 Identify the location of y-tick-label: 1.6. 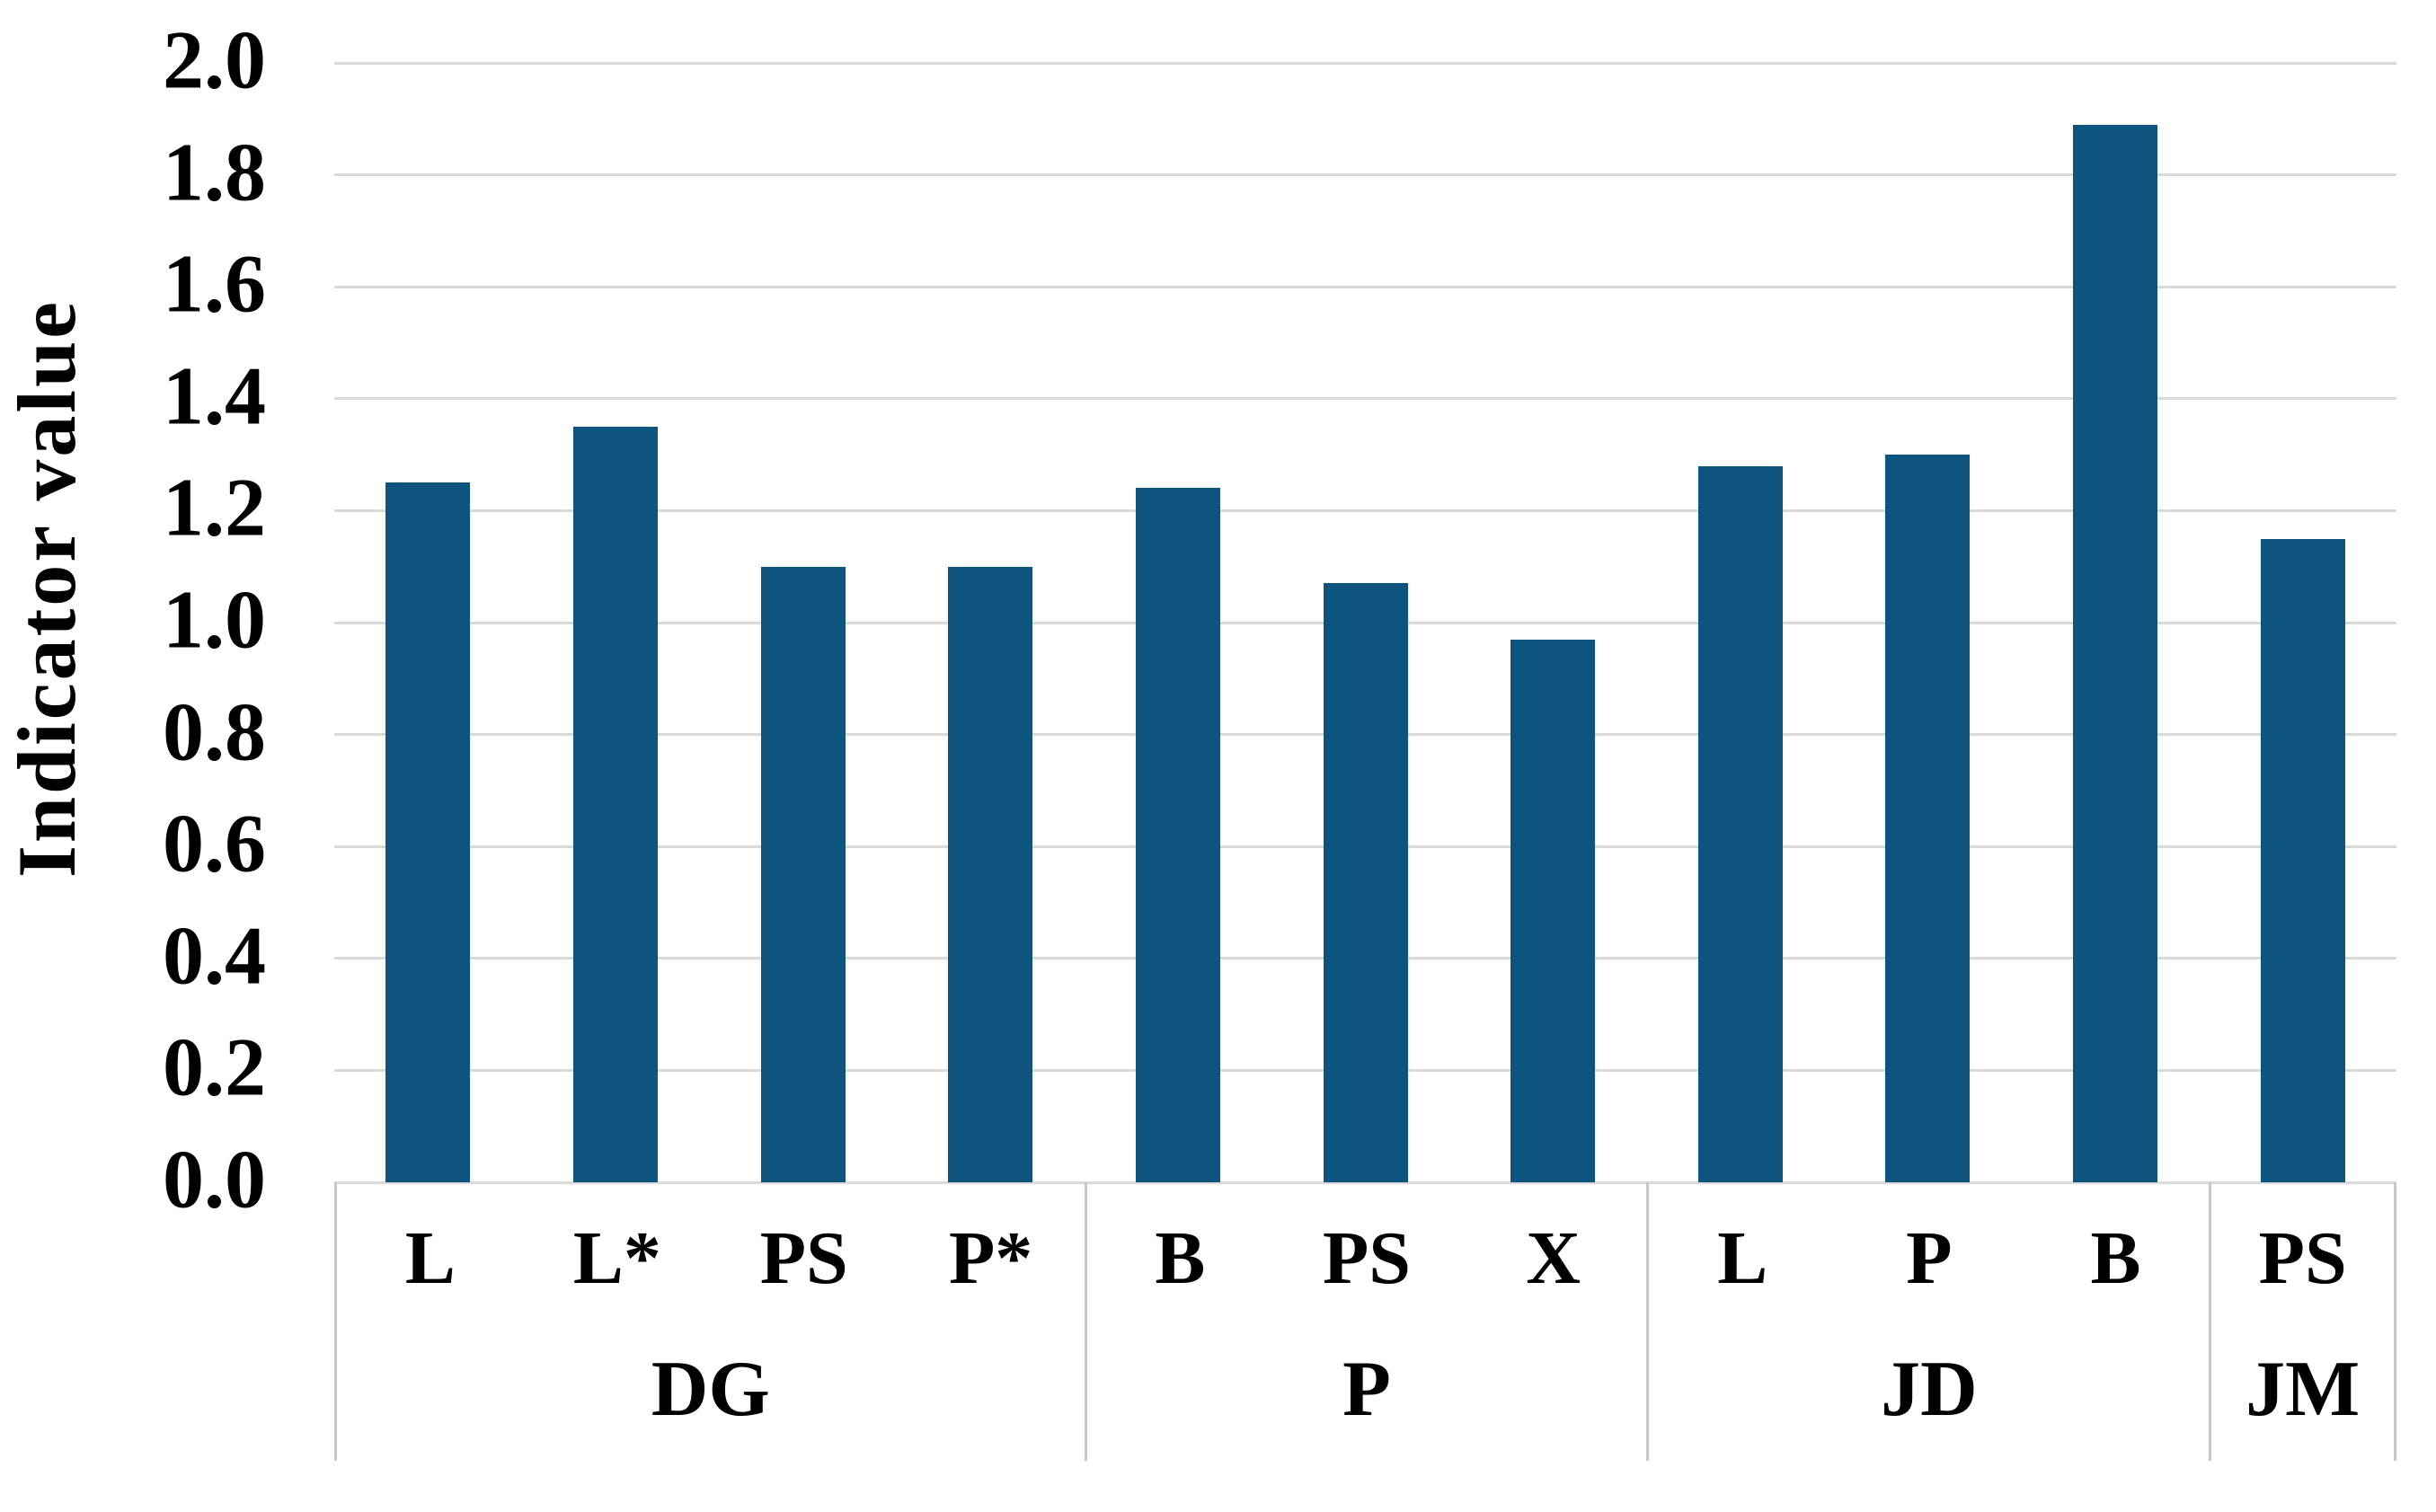
(214, 283).